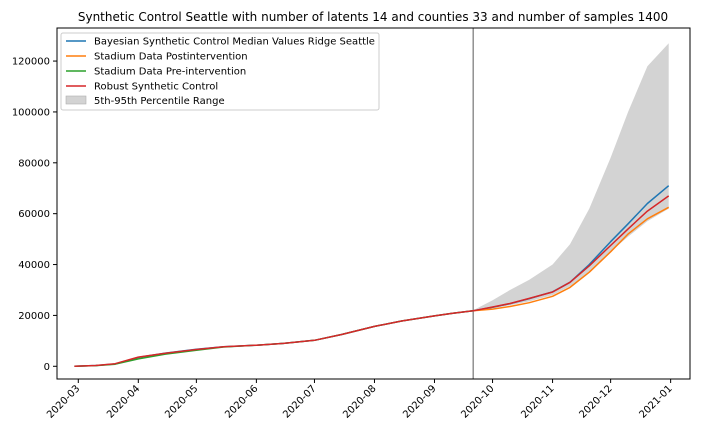 This screenshot has height=432, width=720. What do you see at coordinates (537, 401) in the screenshot?
I see `x-tick-label: 2020-11` at bounding box center [537, 401].